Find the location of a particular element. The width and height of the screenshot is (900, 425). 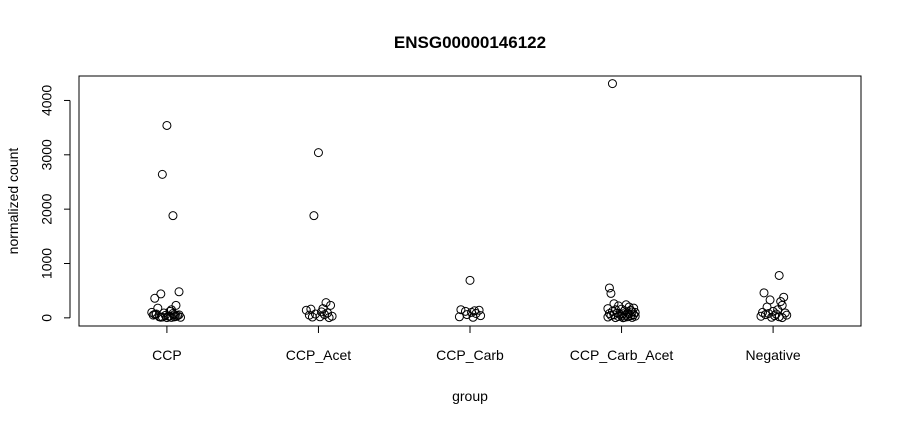

x-tick-label: Negative is located at coordinates (772, 355).